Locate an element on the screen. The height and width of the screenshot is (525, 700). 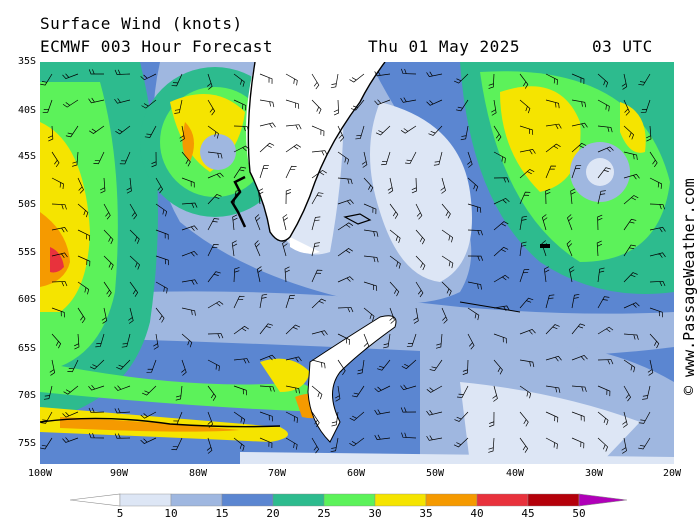
legend-value: 5 is located at coordinates (120, 513).